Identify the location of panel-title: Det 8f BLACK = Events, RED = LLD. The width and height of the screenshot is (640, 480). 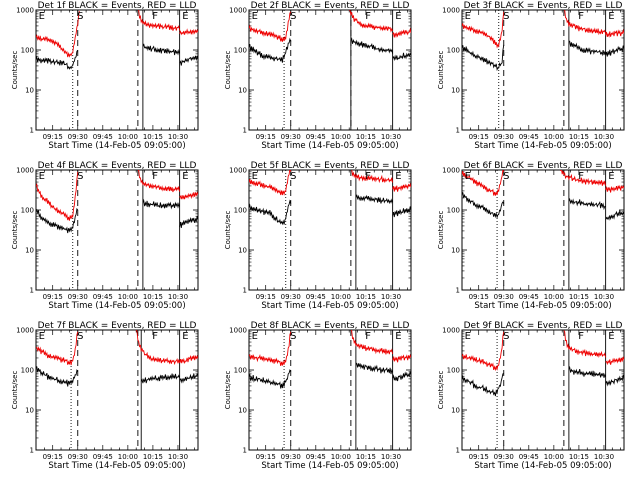
(330, 326).